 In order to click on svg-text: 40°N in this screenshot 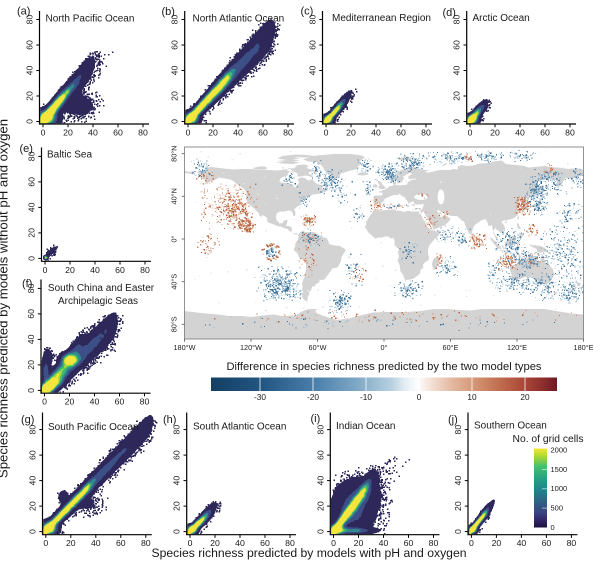, I will do `click(174, 196)`.